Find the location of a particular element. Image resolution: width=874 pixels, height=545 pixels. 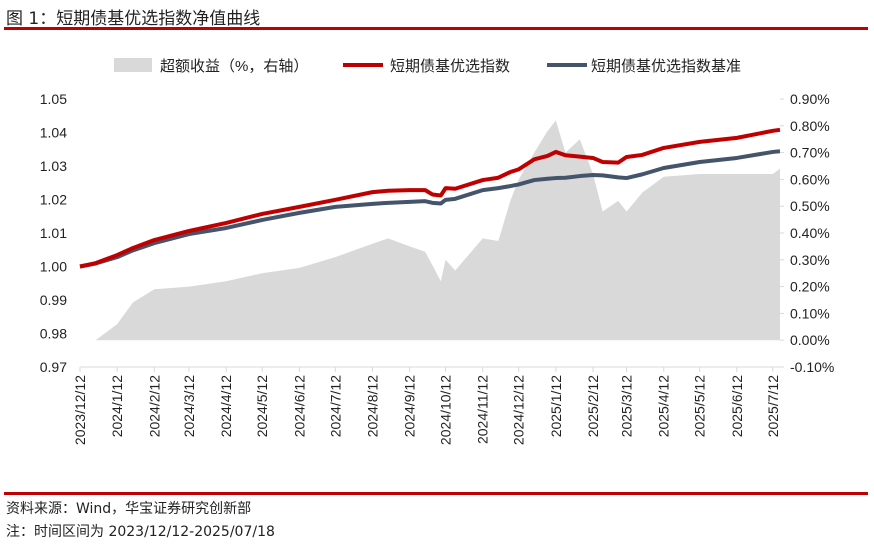

x-tick-label: 2024/4/12 is located at coordinates (226, 406).